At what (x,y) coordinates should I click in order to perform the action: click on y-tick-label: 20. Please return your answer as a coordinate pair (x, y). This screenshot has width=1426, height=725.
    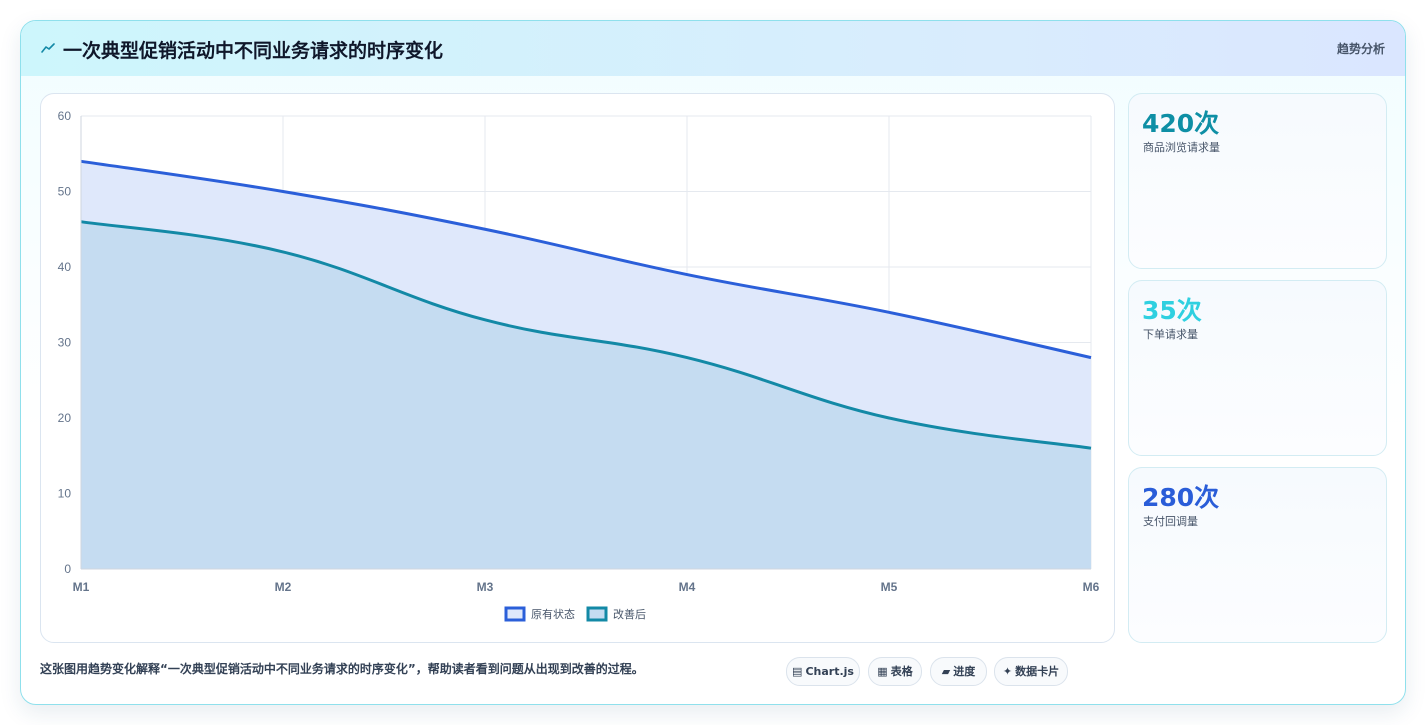
    Looking at the image, I should click on (65, 418).